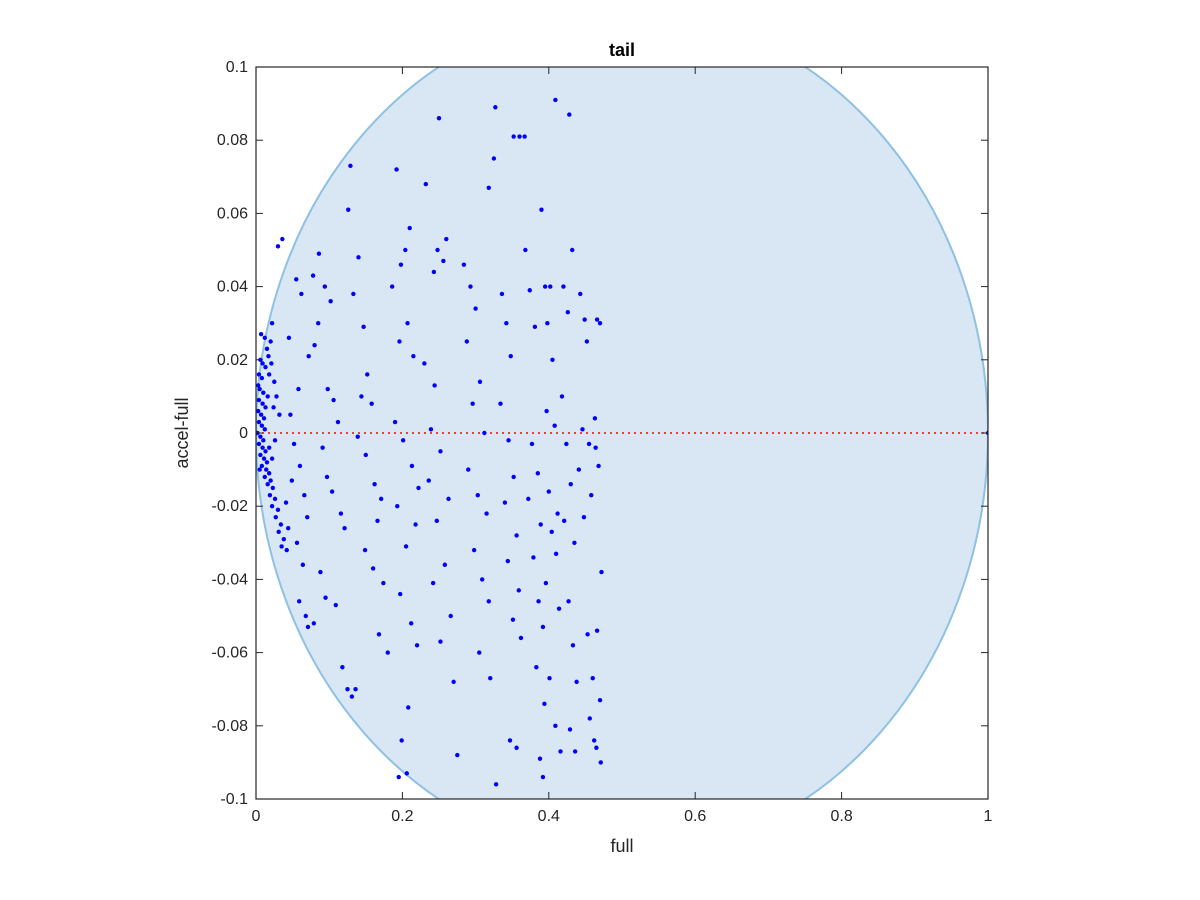  I want to click on y-tick-label: -0.1, so click(234, 799).